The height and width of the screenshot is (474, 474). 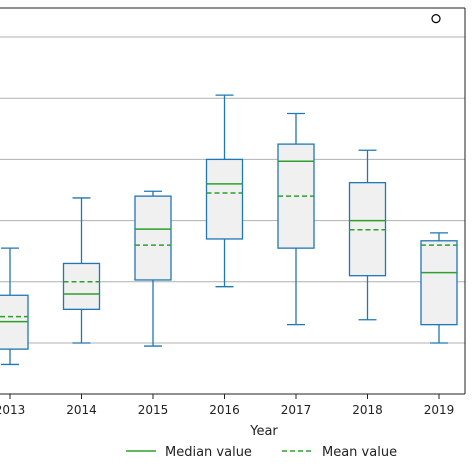 I want to click on x-tick-label-2013: 2013, so click(x=12, y=410).